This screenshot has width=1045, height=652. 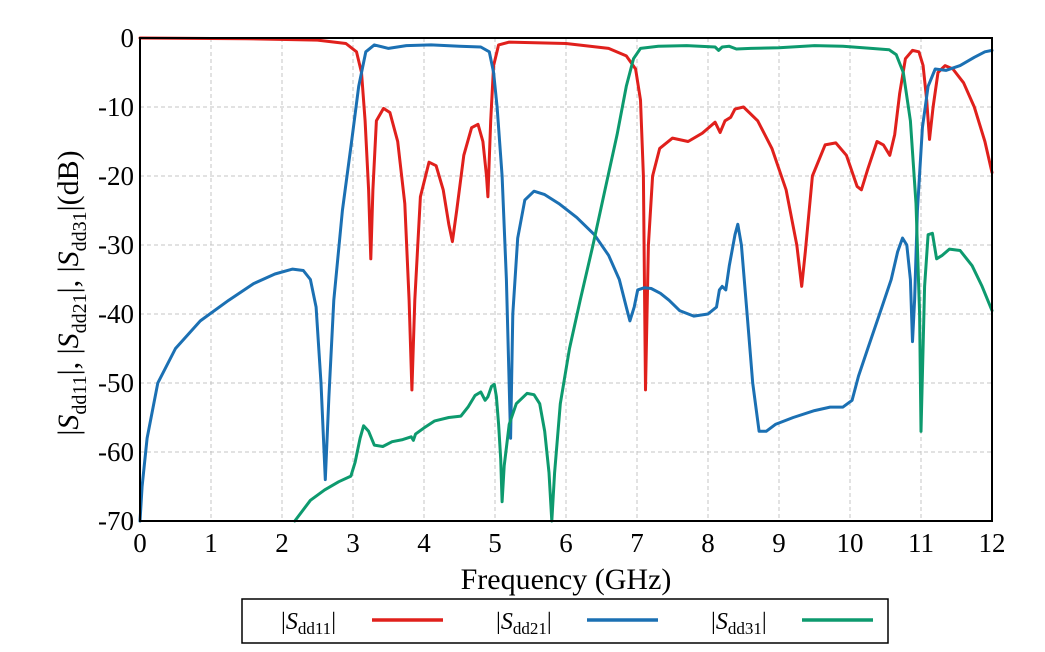 I want to click on x-tick-labels: 0 1 2 3 4 5 6 7 8 9 10 11 12, so click(x=569, y=543).